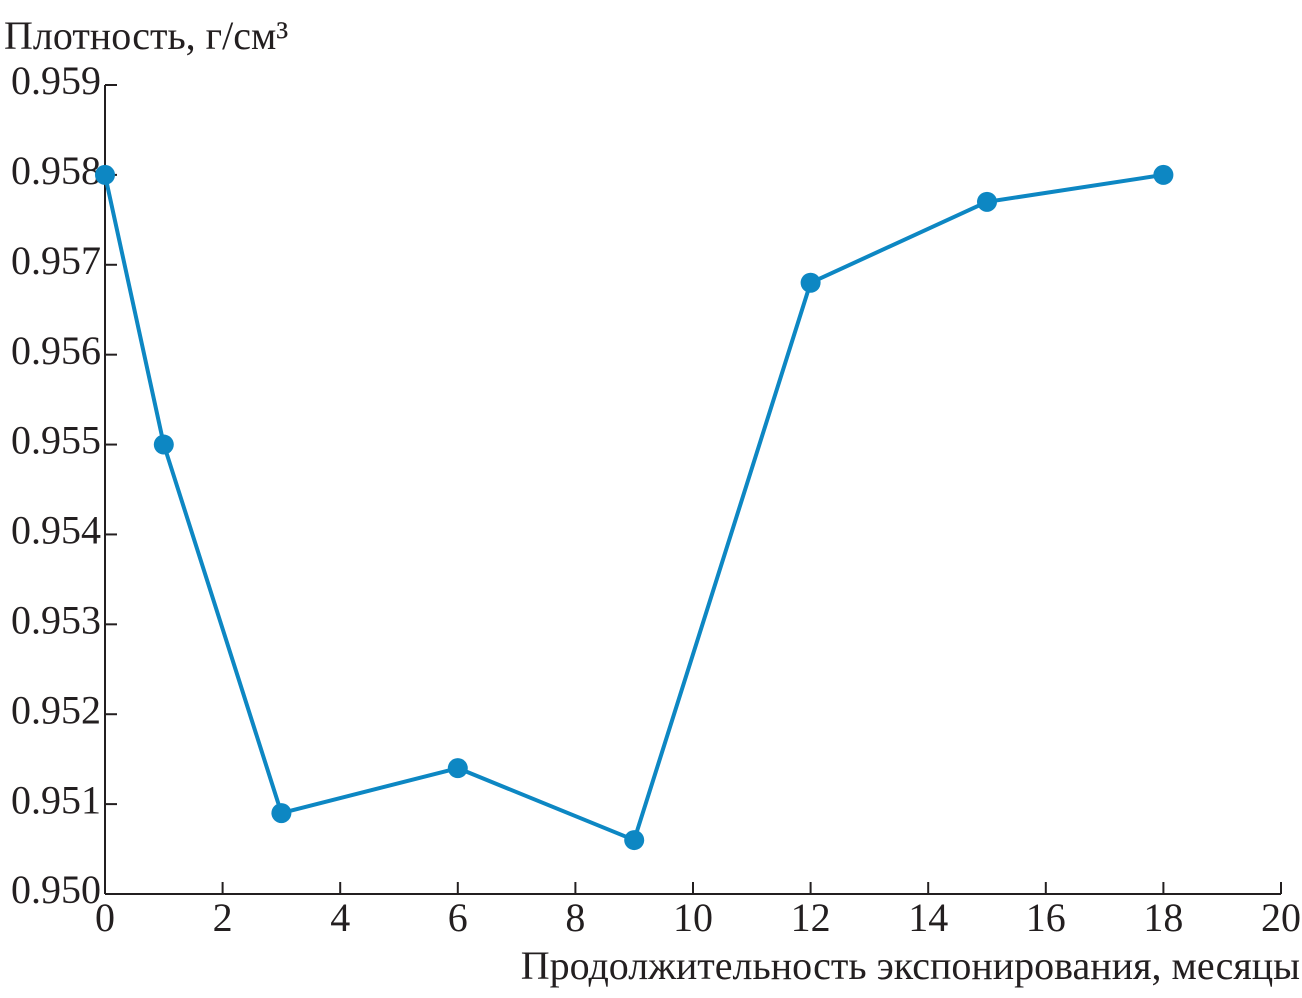 This screenshot has height=998, width=1302. Describe the element at coordinates (56, 889) in the screenshot. I see `y-tick-label: 0.950` at that location.